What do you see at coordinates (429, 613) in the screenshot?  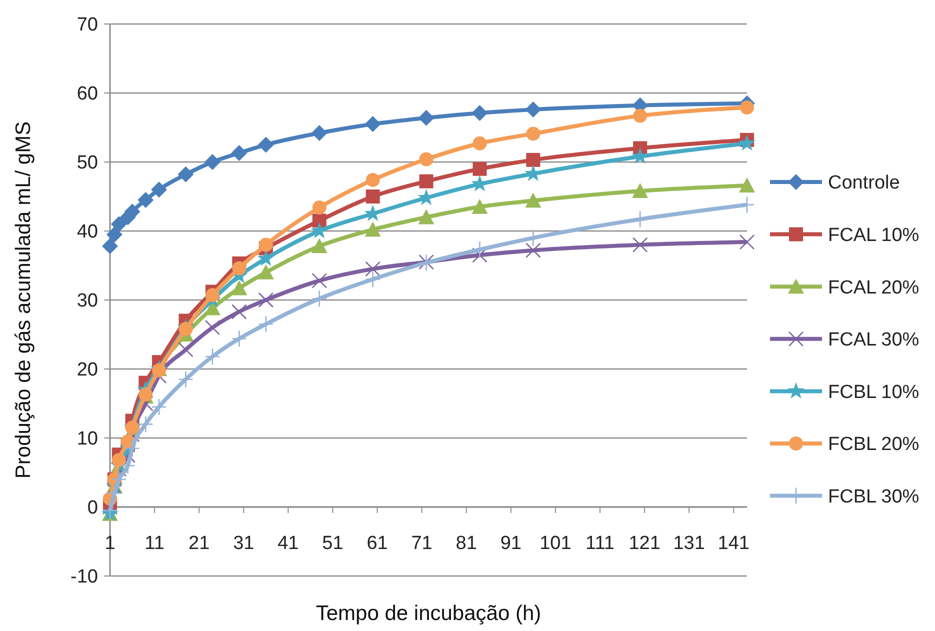 I see `x-axis-title: Tempo de incubação (h)` at bounding box center [429, 613].